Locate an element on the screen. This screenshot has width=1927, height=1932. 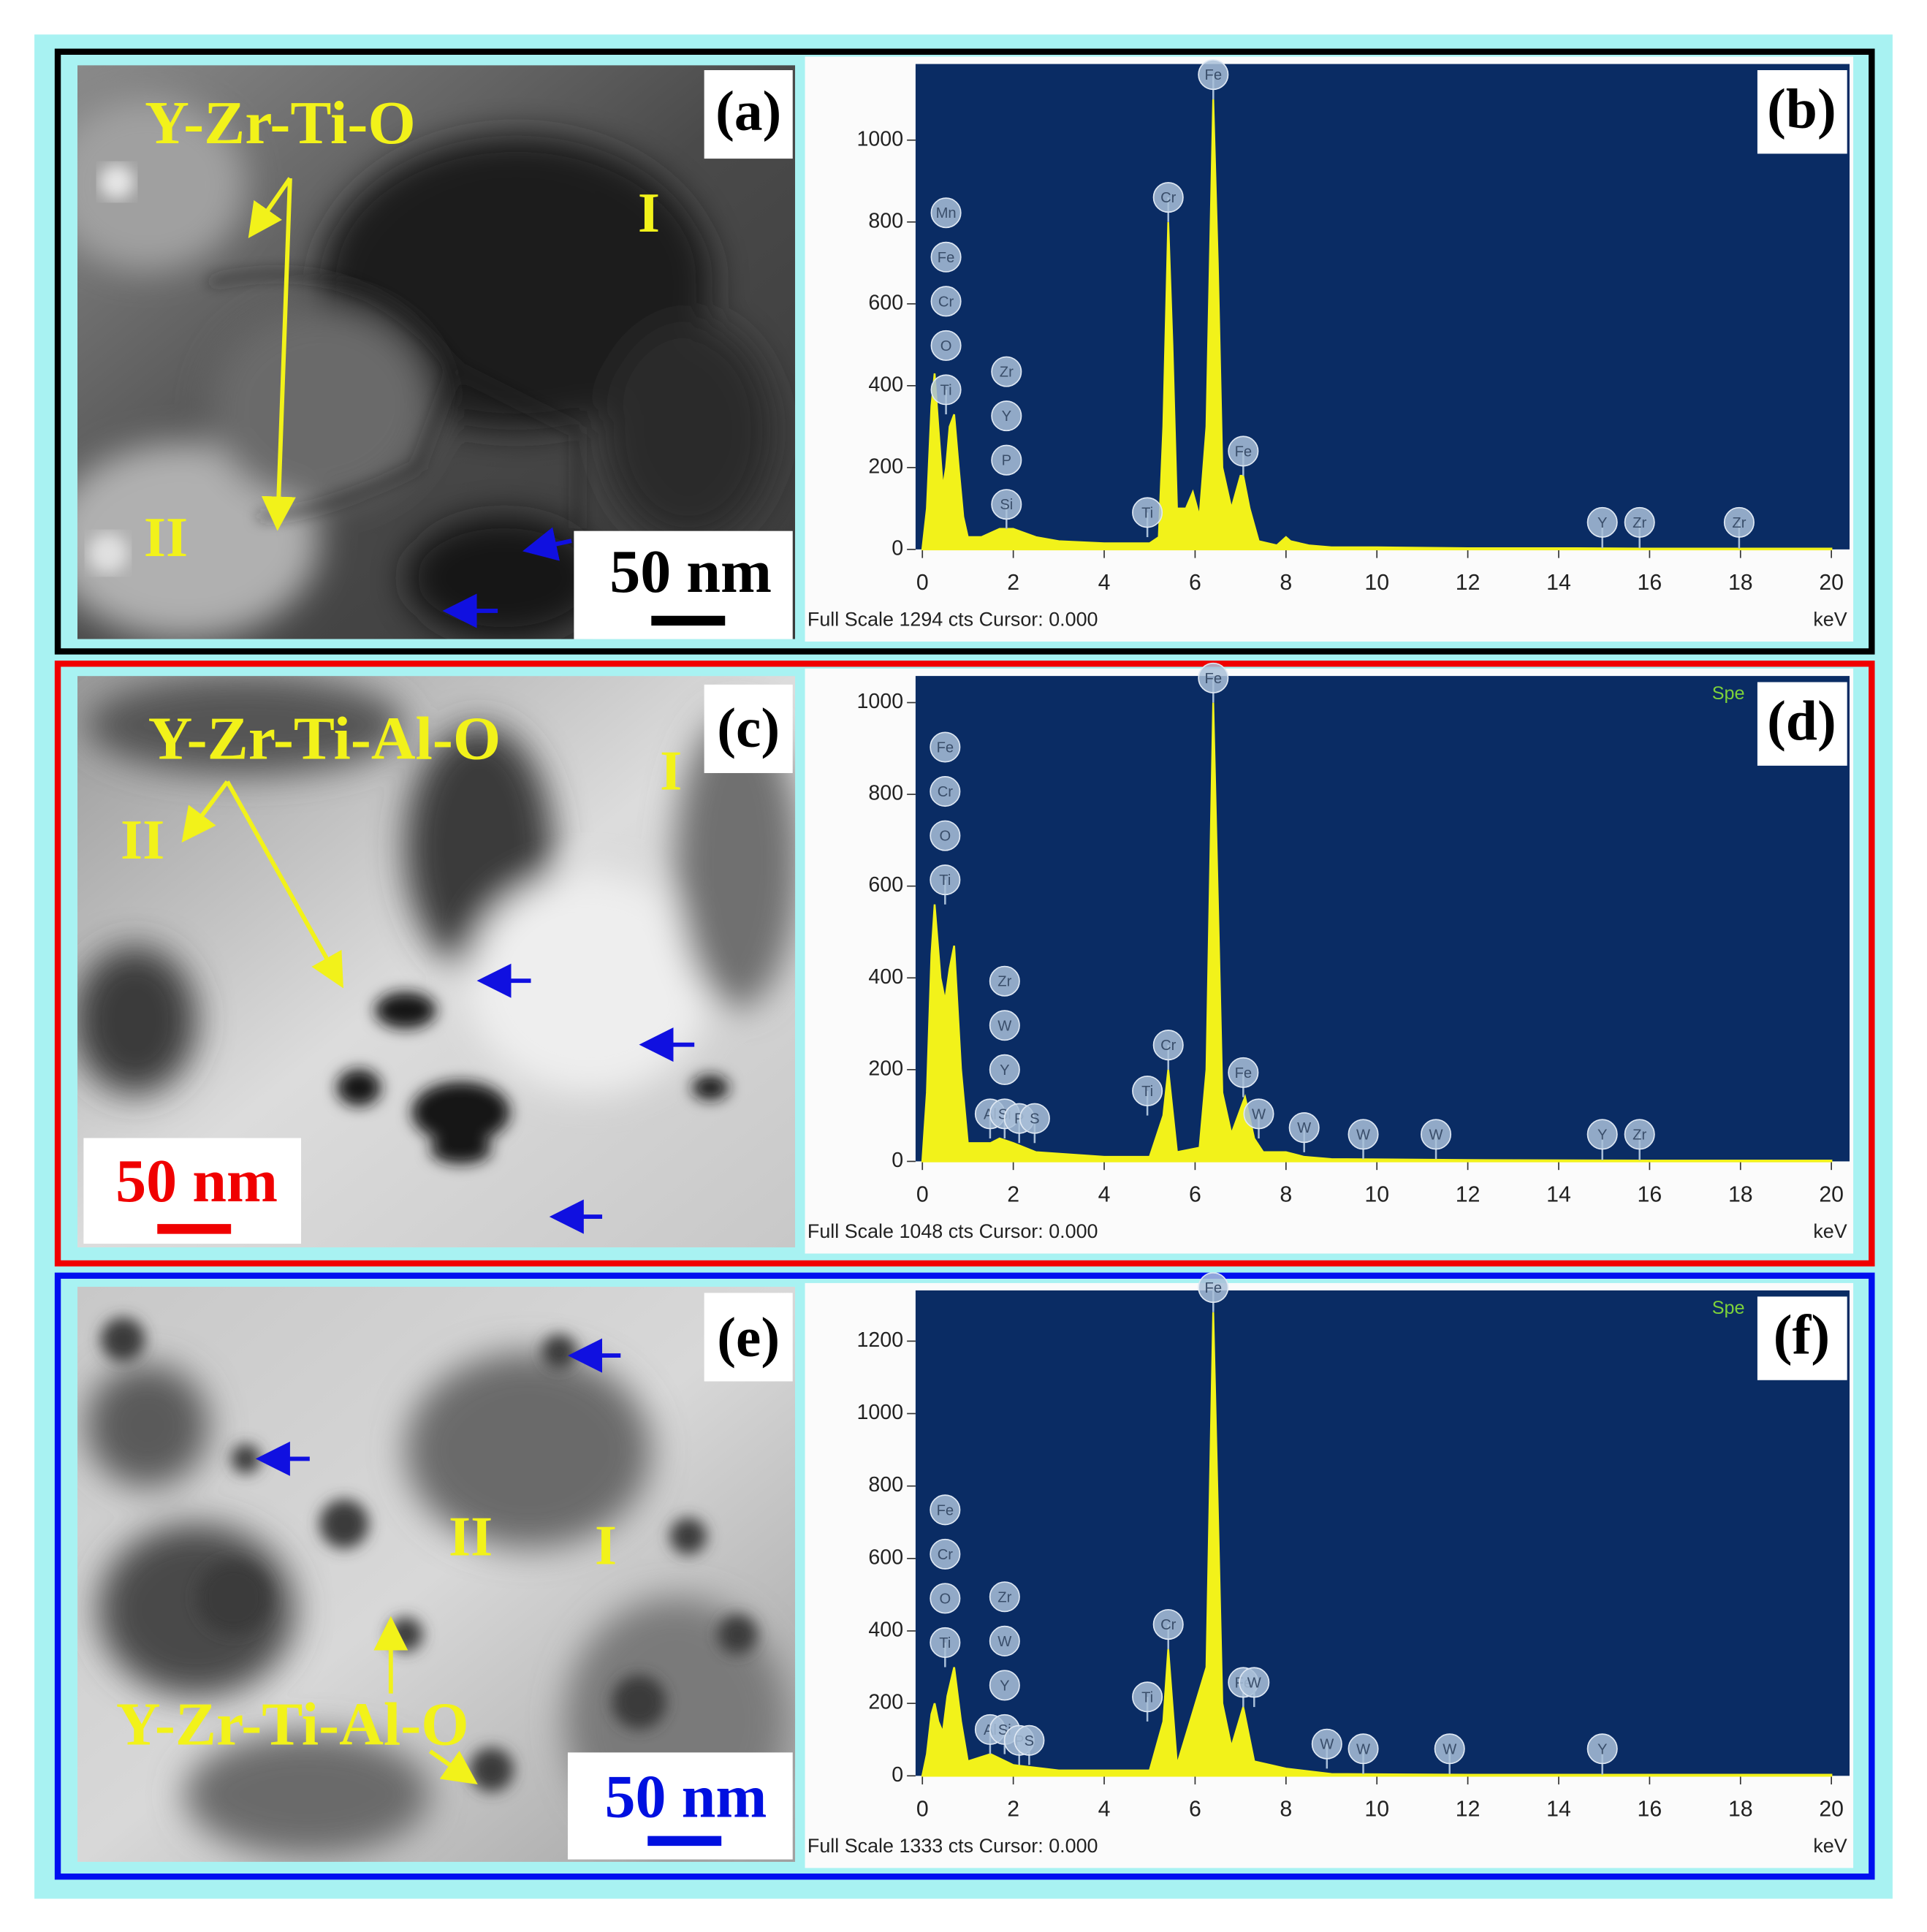
x-tick-label: 2 is located at coordinates (1013, 1194).